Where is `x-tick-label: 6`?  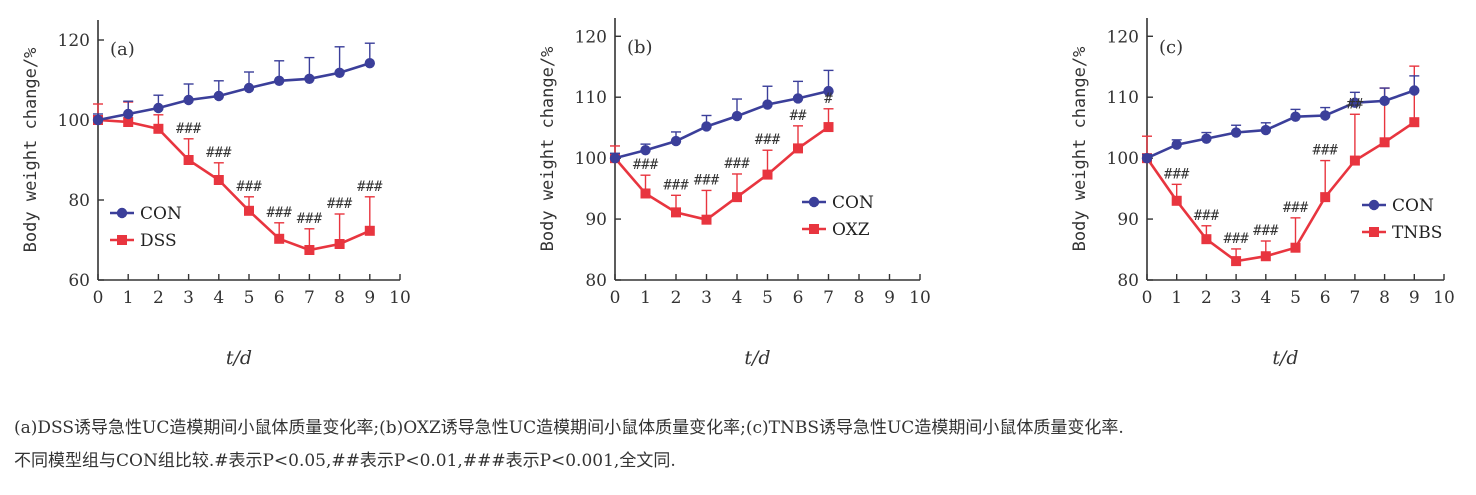
x-tick-label: 6 is located at coordinates (279, 298).